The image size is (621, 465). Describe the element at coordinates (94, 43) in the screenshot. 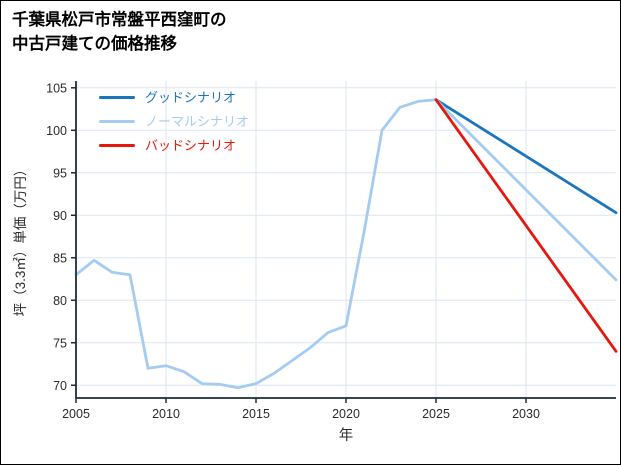

I see `chart-title-line2: 中古戸建ての価格推移` at that location.